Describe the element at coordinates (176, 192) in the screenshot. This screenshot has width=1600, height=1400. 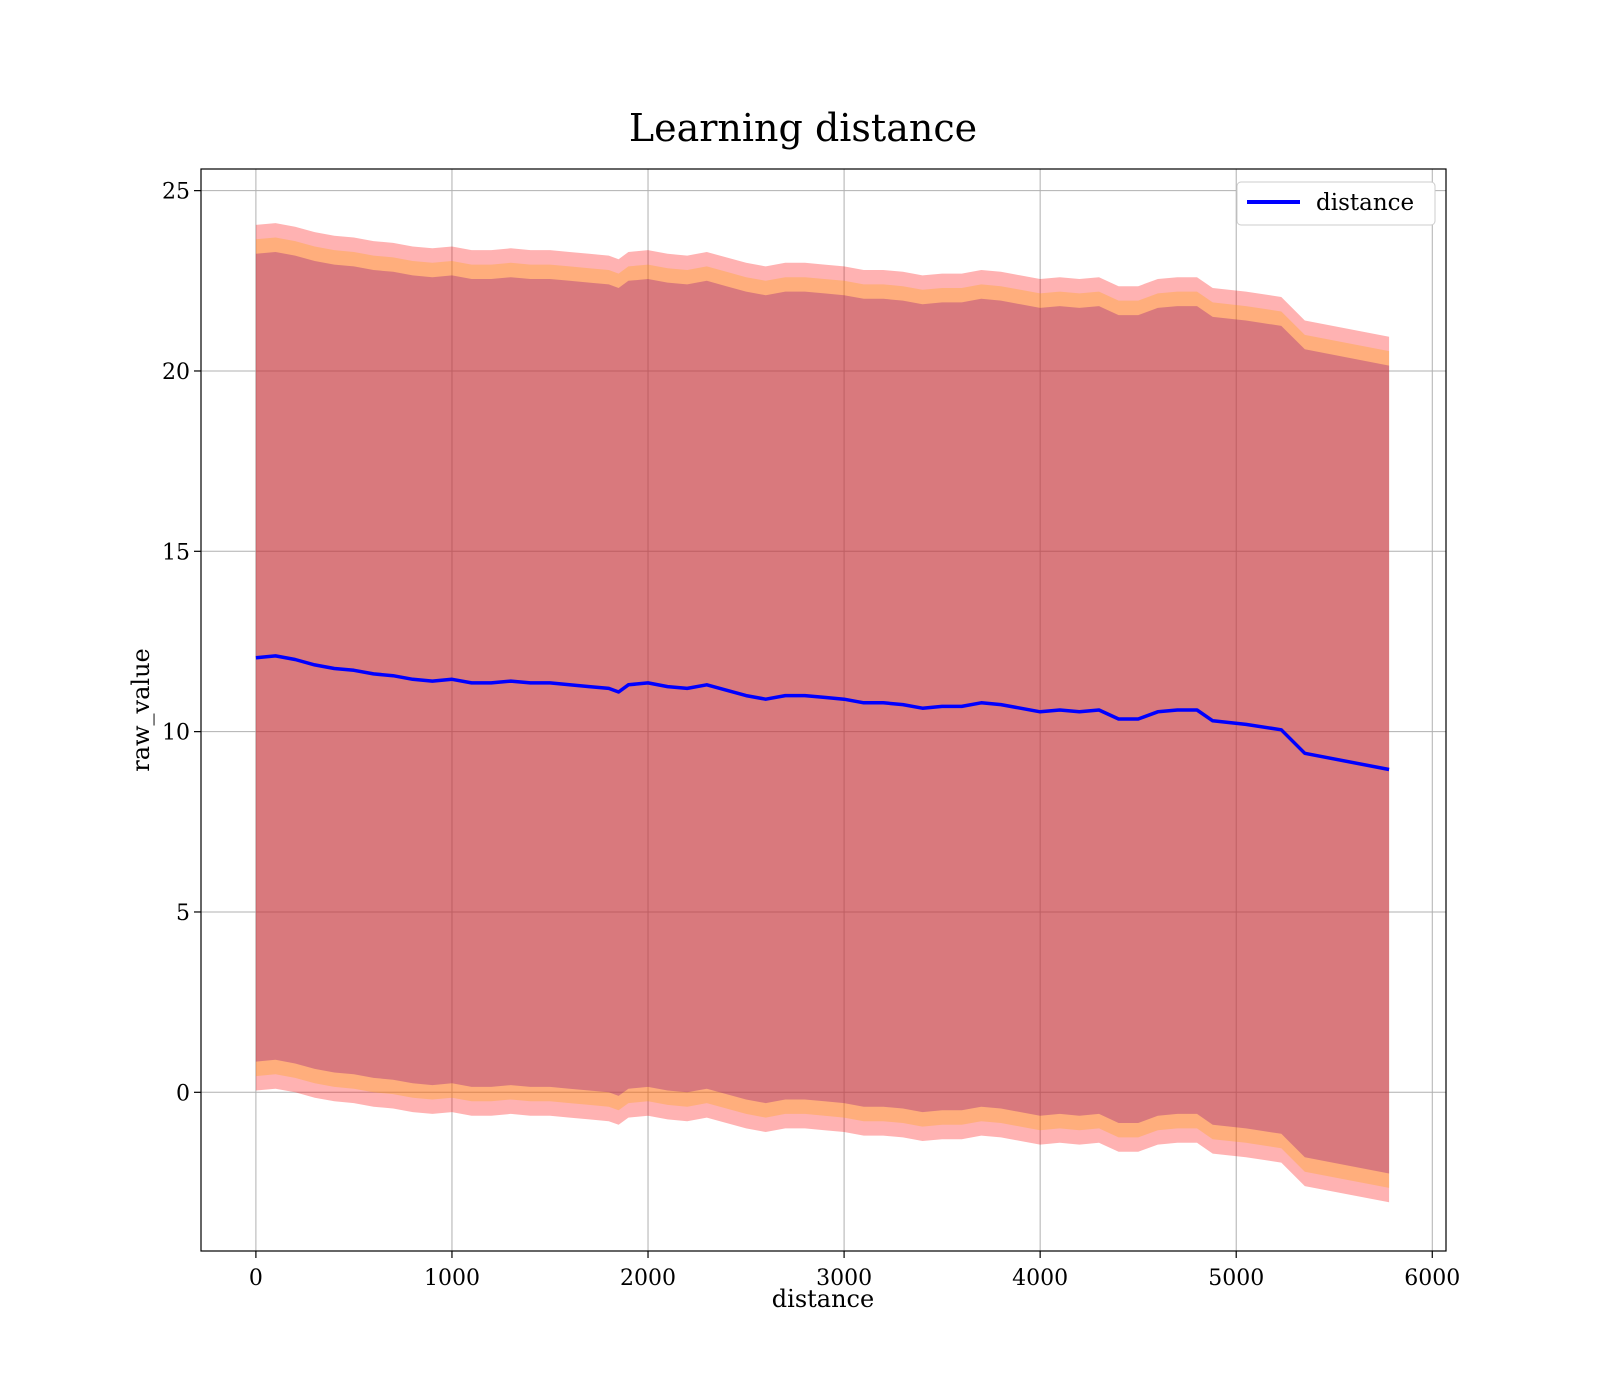
I see `y-tick-label: 25` at that location.